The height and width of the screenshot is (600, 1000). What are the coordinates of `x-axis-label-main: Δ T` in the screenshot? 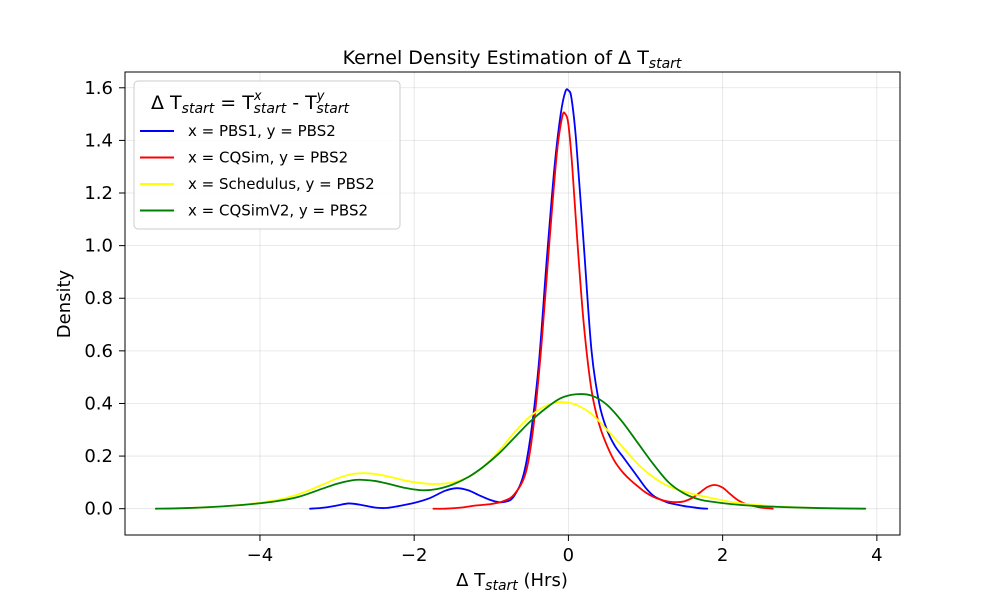 It's located at (471, 580).